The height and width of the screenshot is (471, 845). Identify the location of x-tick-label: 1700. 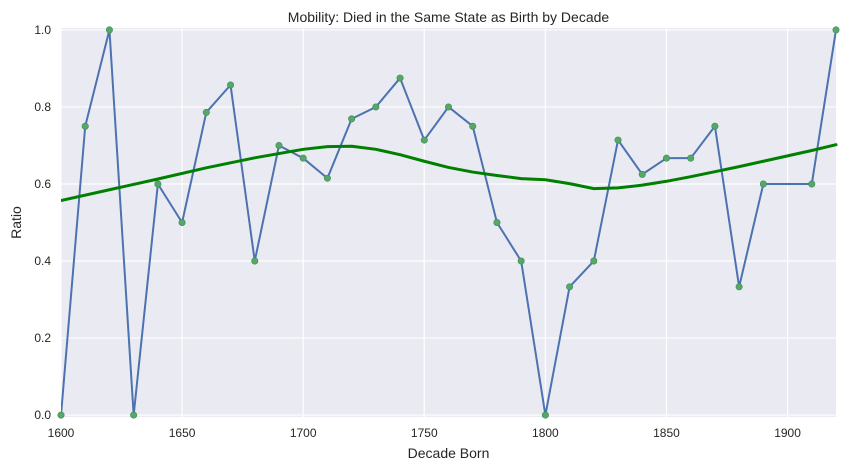
(303, 433).